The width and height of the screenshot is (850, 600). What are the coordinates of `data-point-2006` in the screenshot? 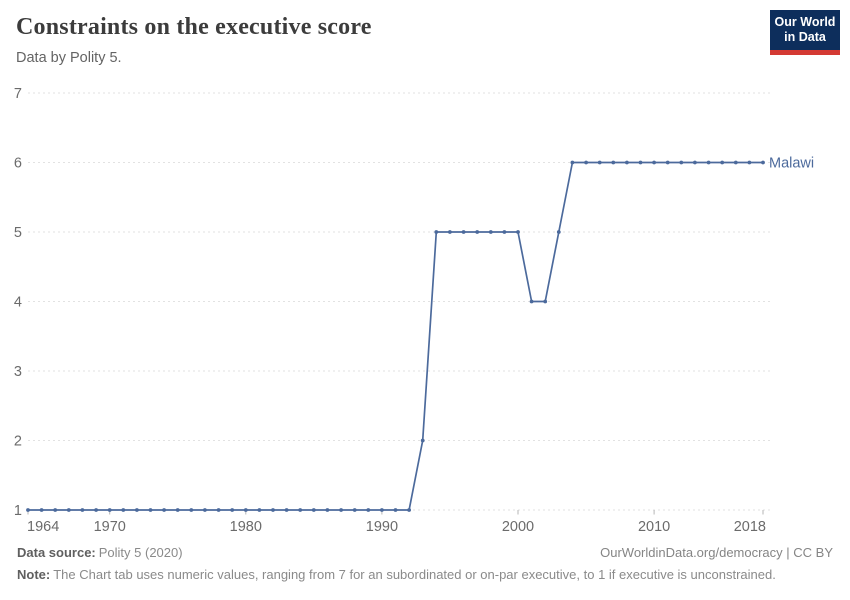 It's located at (599, 162).